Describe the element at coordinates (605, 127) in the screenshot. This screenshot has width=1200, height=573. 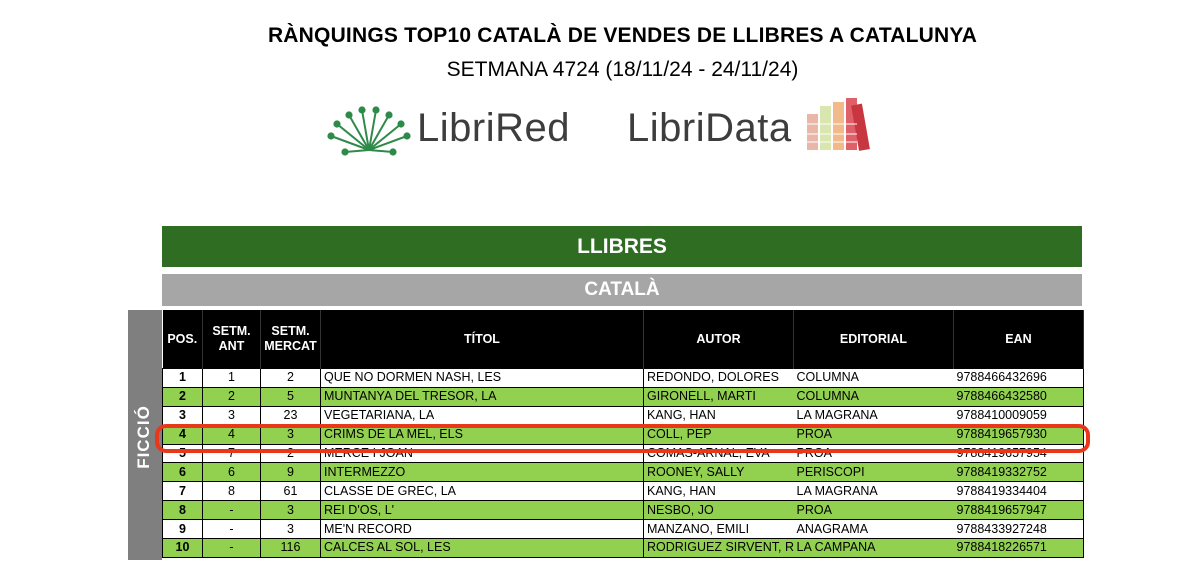
I see `logos: LibriRed LibriData` at that location.